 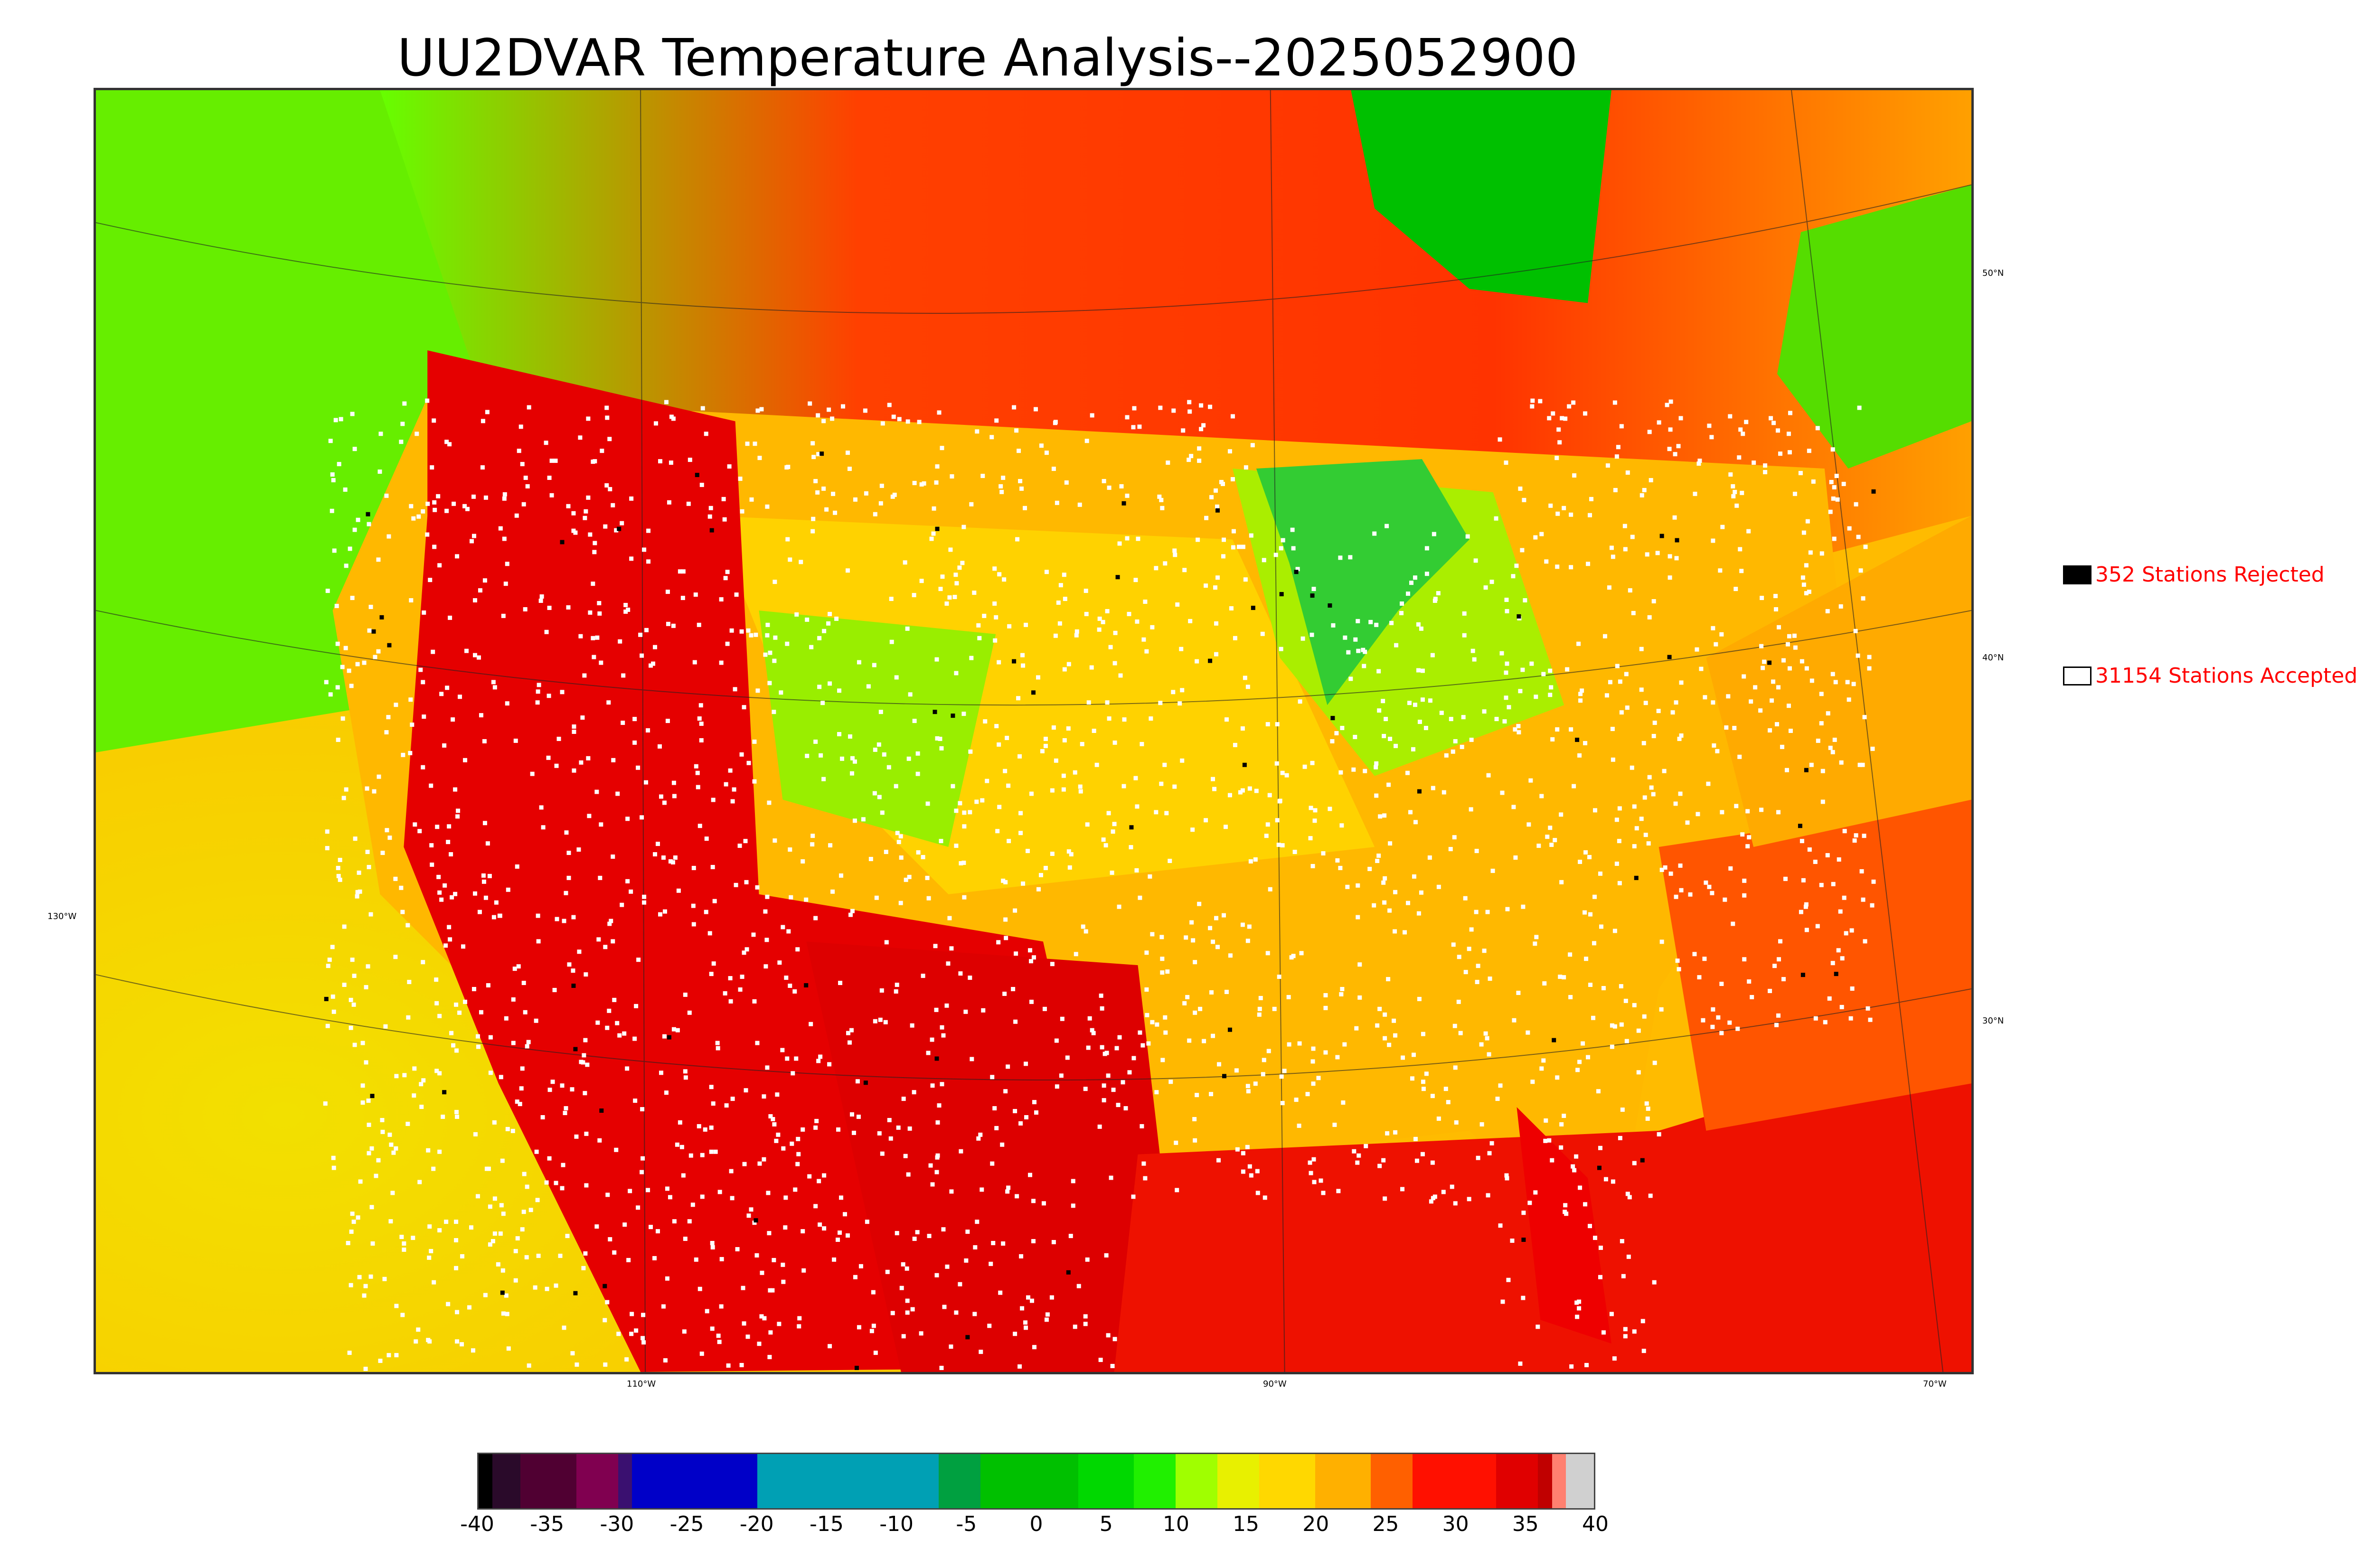 I want to click on colorbar-tick-label: 20, so click(x=1315, y=1524).